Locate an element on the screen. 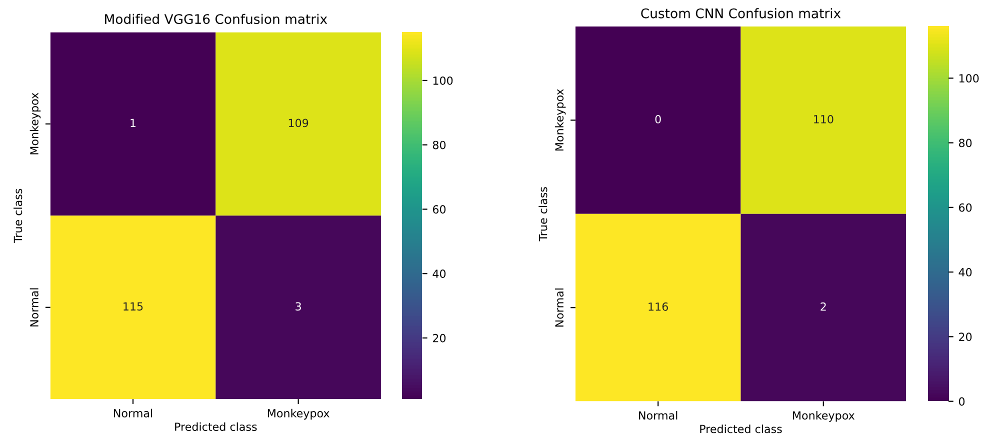 Image resolution: width=987 pixels, height=441 pixels. chart-title: Modified VGG16 Confusion matrix is located at coordinates (216, 19).